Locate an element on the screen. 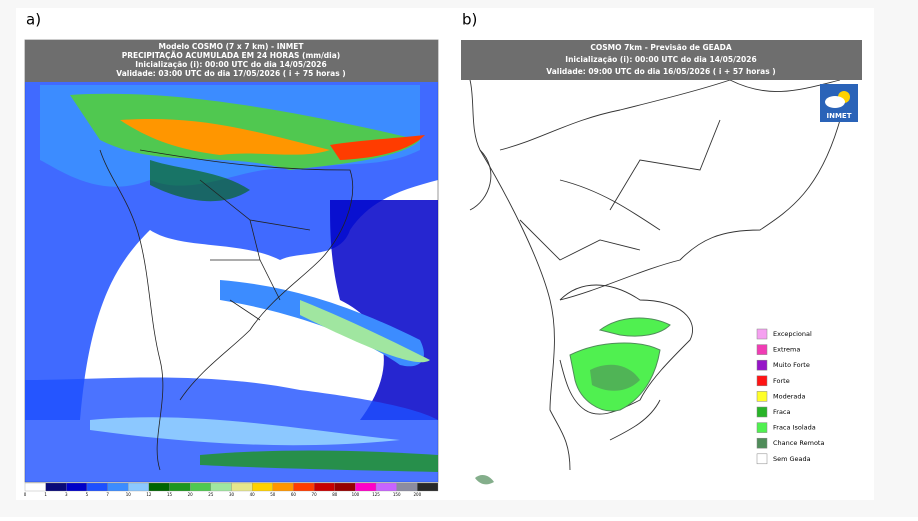 The width and height of the screenshot is (918, 521). header-line: Modelo COSMO (7 x 7 km) - INMET is located at coordinates (231, 46).